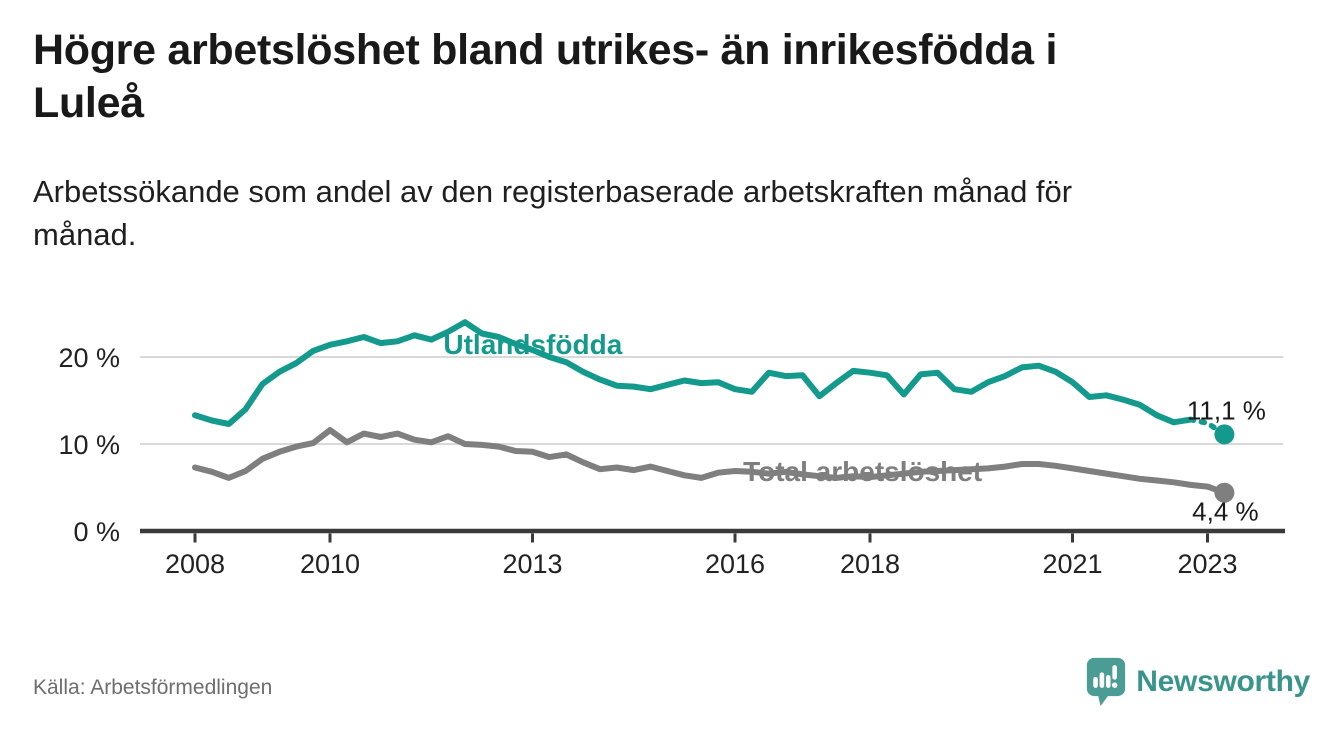  Describe the element at coordinates (1226, 410) in the screenshot. I see `series-end-value-utlandsfodda: 11,1 %` at that location.